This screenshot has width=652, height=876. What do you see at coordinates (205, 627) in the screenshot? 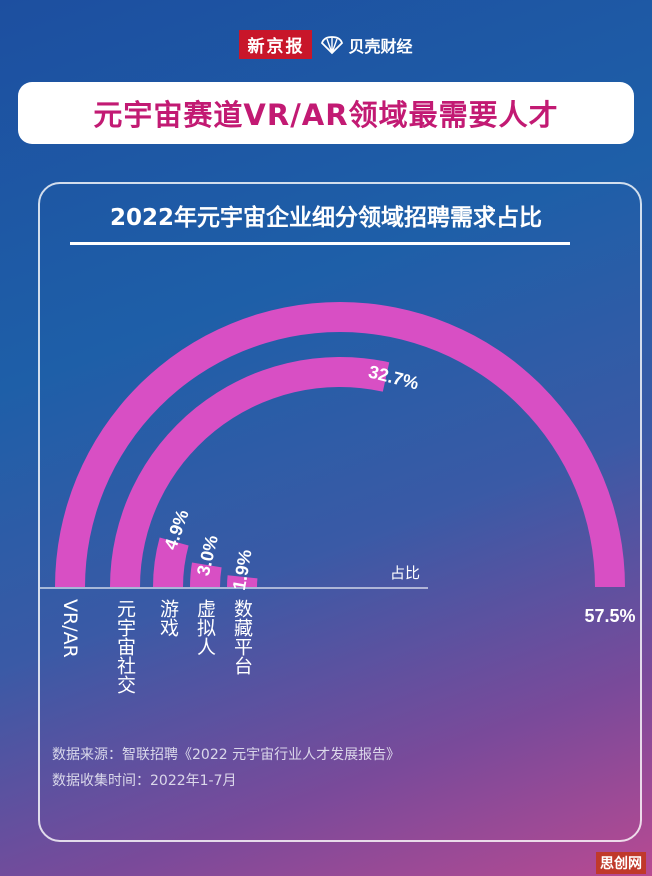
I see `category-label-4: 虚拟人` at bounding box center [205, 627].